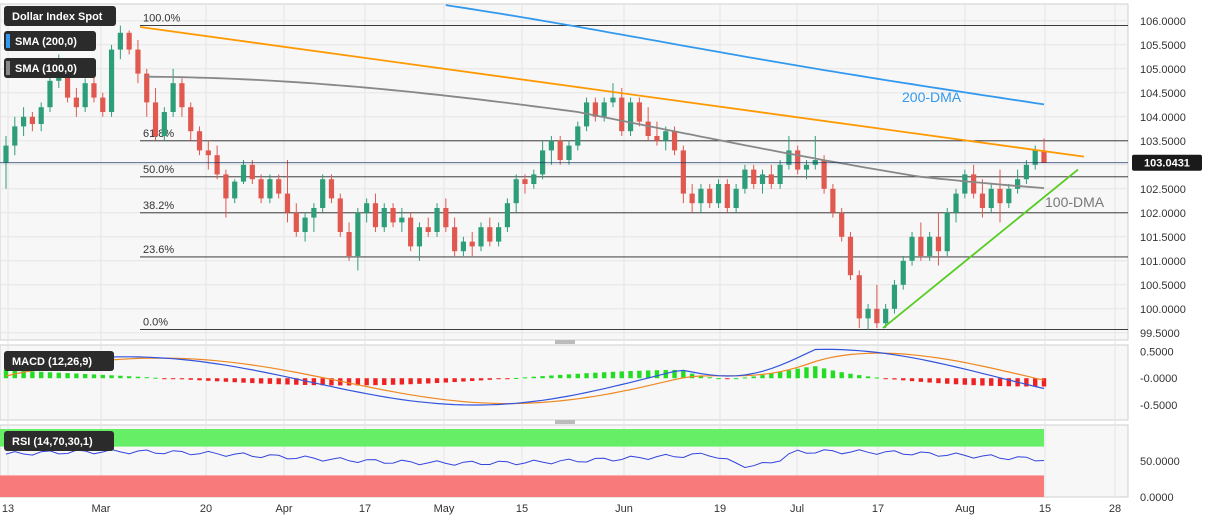  What do you see at coordinates (8, 509) in the screenshot?
I see `x-tick-label: 13` at bounding box center [8, 509].